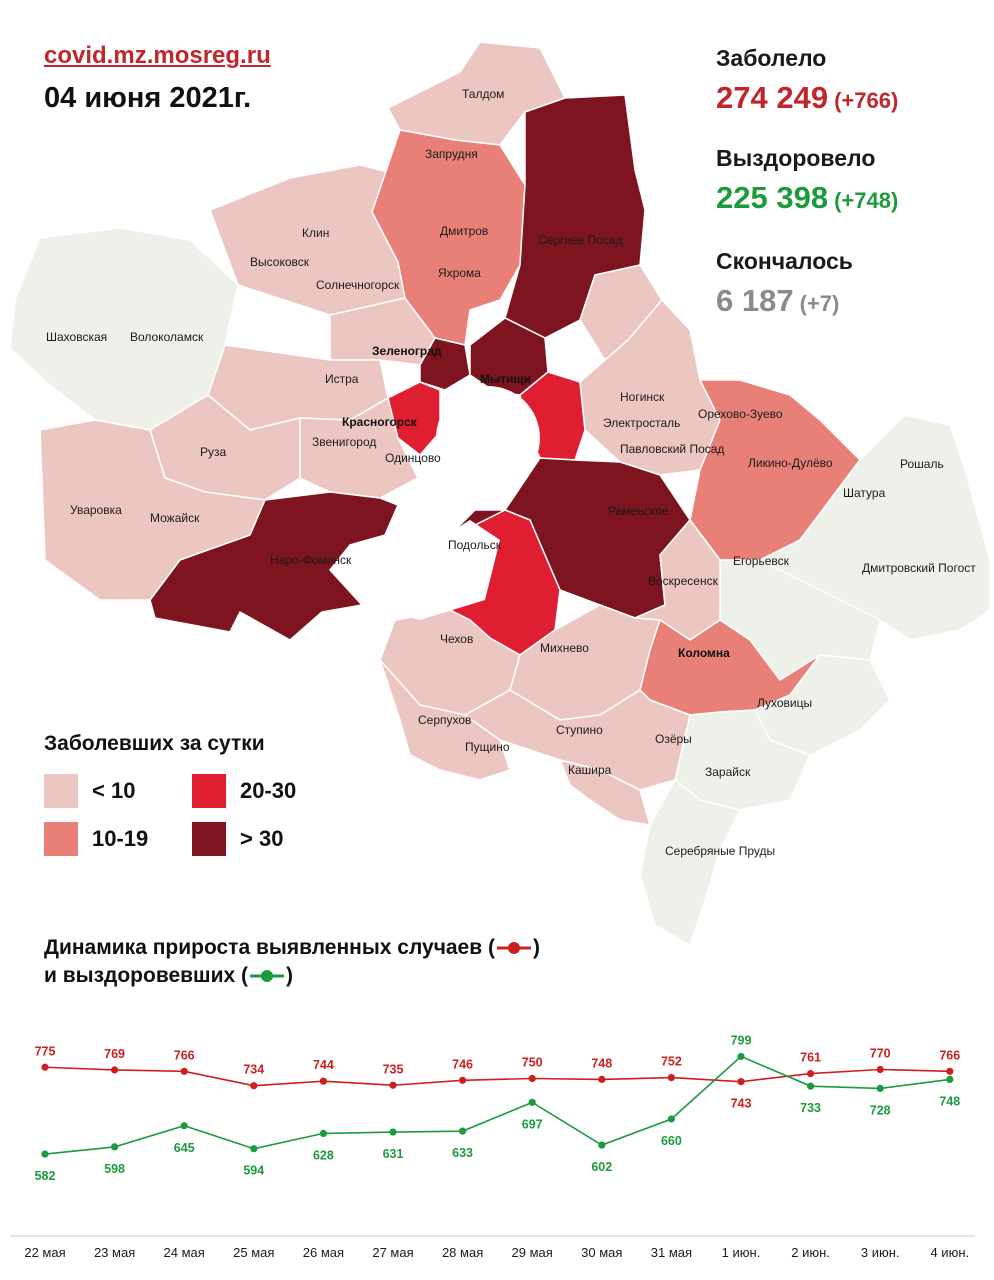 The width and height of the screenshot is (994, 1280). I want to click on legend-label-20-30: 20-30, so click(268, 790).